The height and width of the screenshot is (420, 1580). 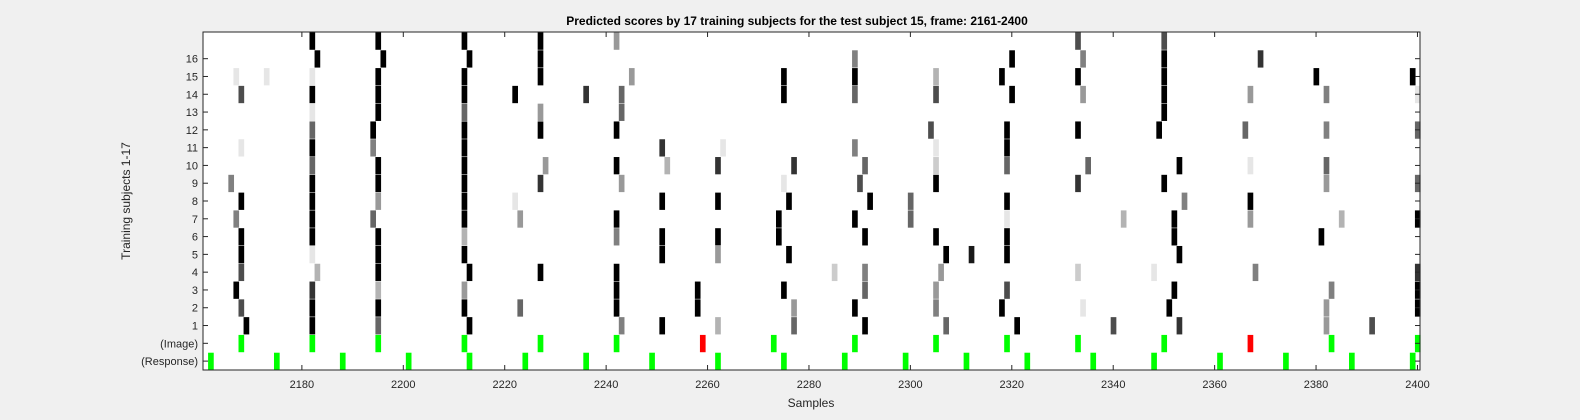 I want to click on y-tick-label: 1, so click(x=195, y=327).